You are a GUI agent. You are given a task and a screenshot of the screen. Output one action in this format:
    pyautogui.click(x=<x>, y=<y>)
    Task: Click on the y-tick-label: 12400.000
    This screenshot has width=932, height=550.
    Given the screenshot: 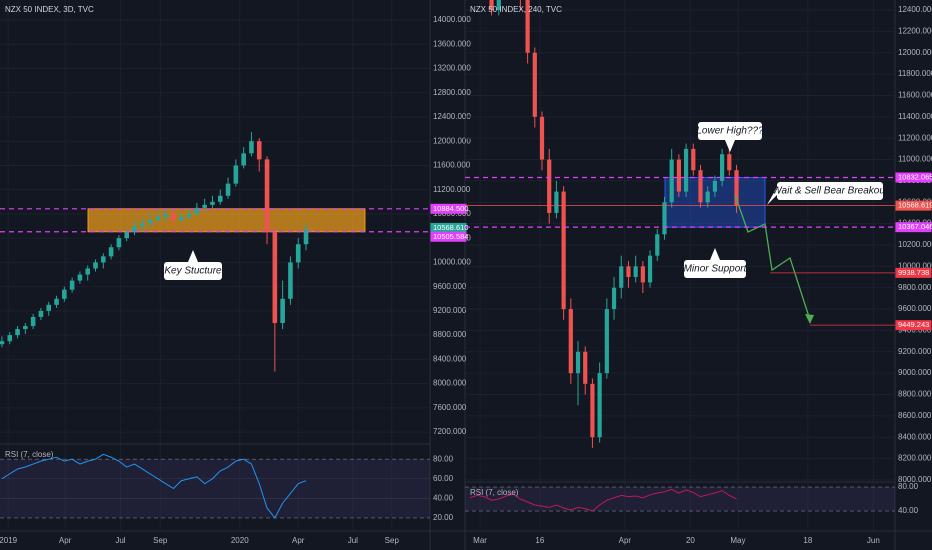 What is the action you would take?
    pyautogui.click(x=915, y=9)
    